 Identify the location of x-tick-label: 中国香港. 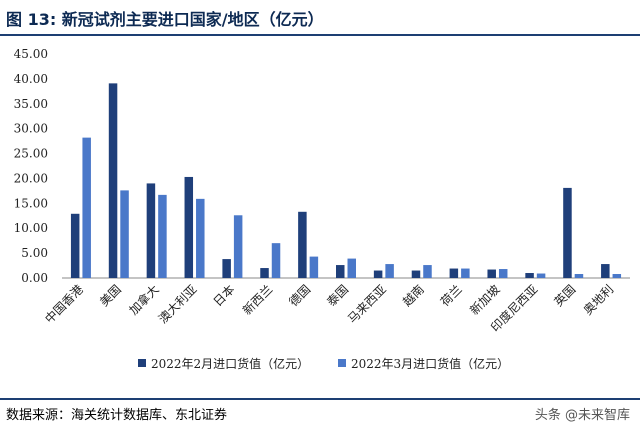
(63, 304).